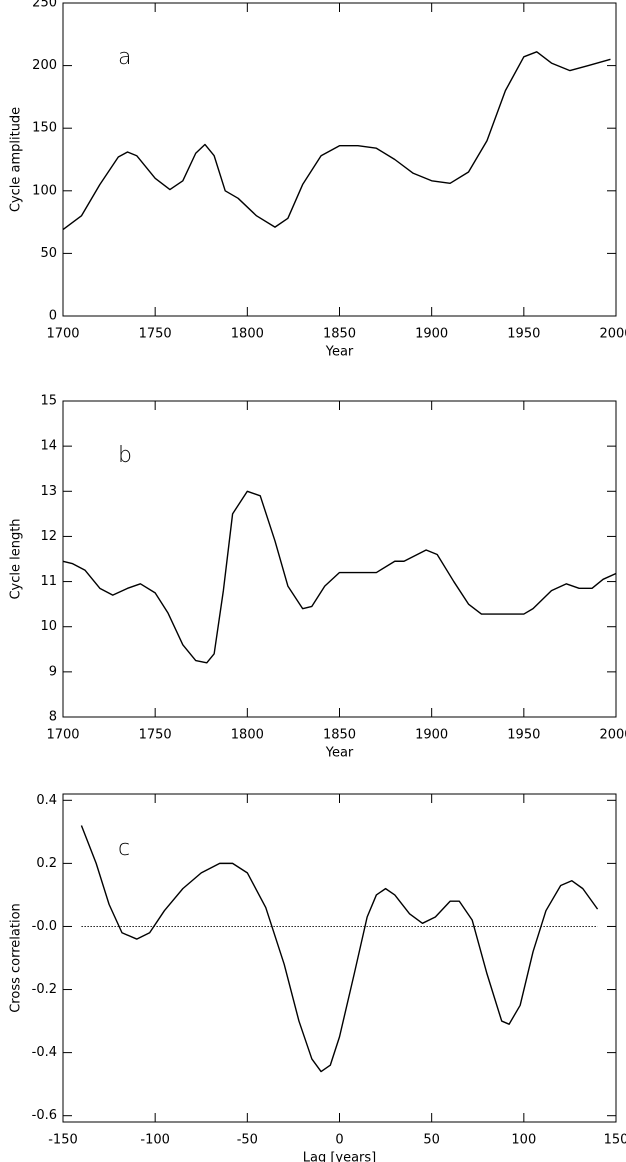  I want to click on y-tick-label: 14, so click(48, 446).